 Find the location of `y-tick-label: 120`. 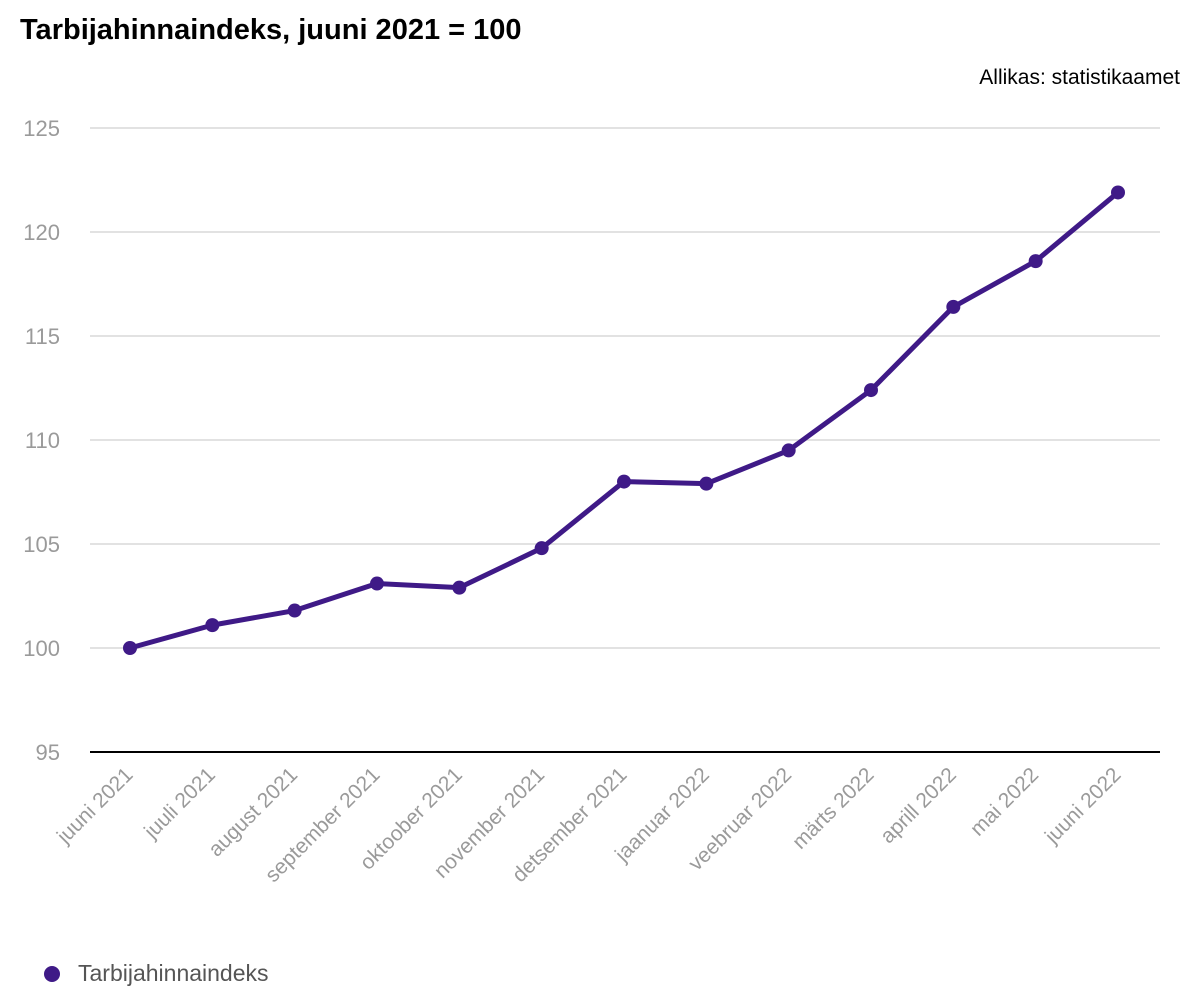

y-tick-label: 120 is located at coordinates (41, 232).